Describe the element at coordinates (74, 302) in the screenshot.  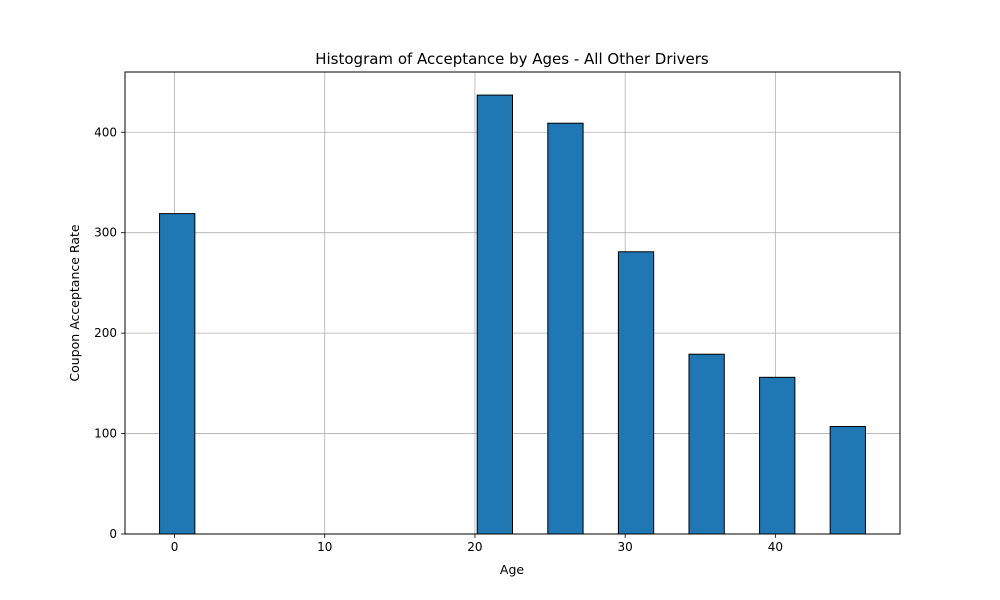
I see `y-axis-label: Coupon Acceptance Rate` at that location.